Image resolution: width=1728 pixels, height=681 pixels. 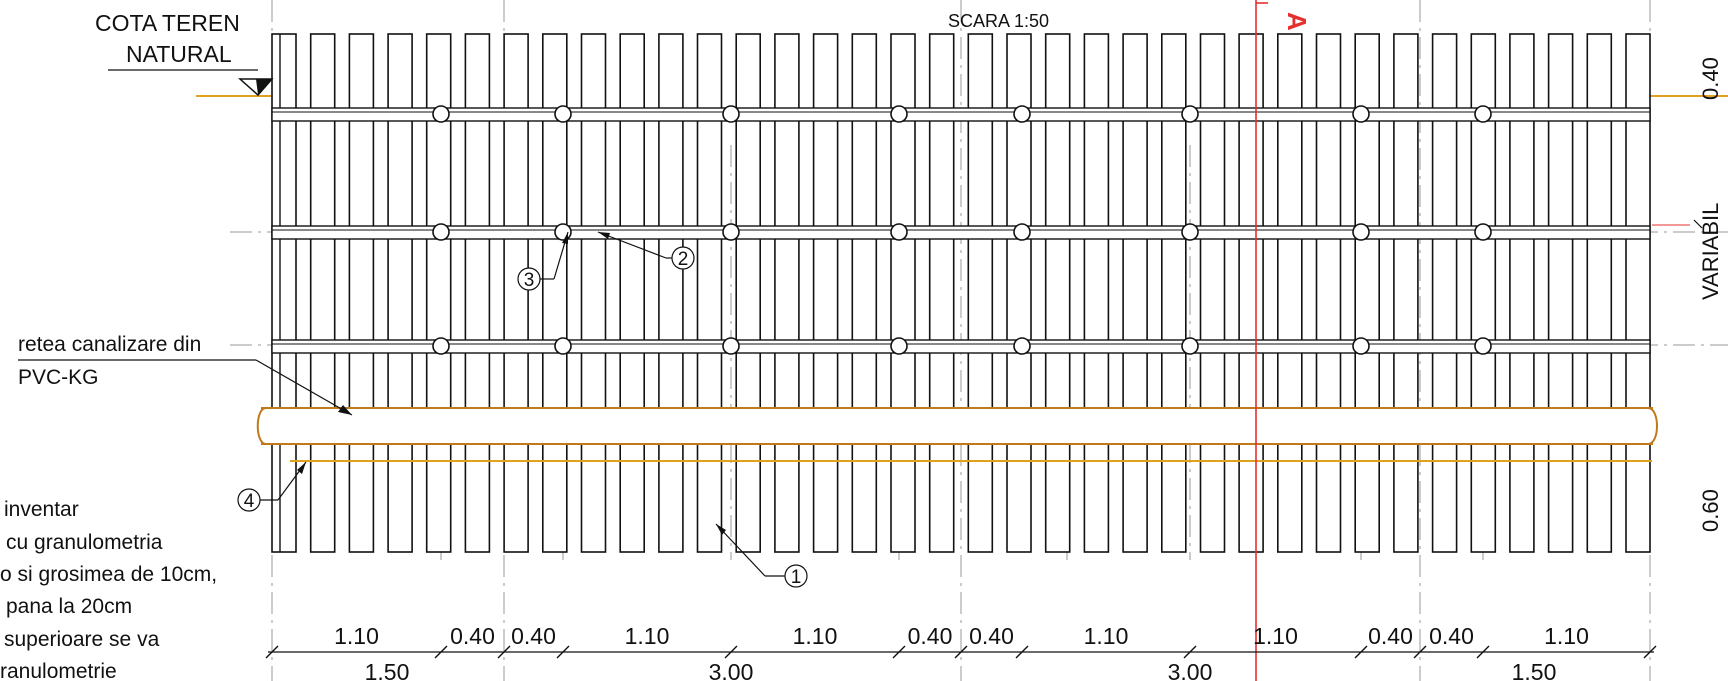 What do you see at coordinates (108, 574) in the screenshot?
I see `bedding-note-line: o si grosimea de 10cm,` at bounding box center [108, 574].